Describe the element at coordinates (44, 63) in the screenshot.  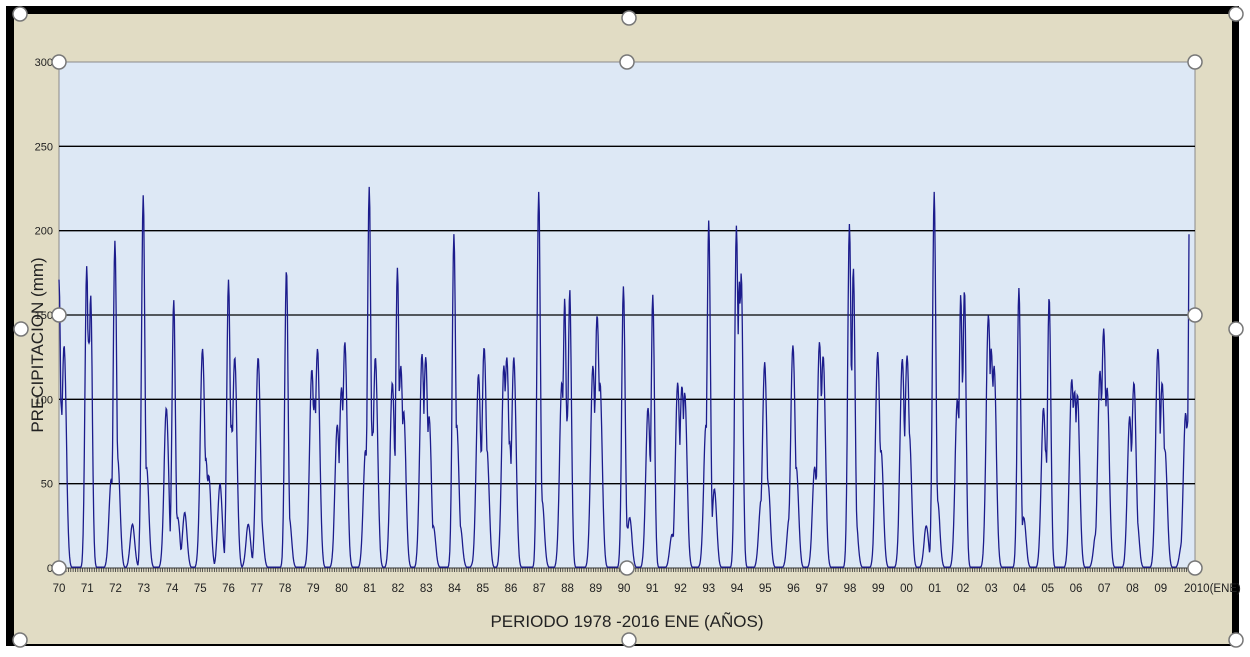
I see `y-tick-label: 300` at that location.